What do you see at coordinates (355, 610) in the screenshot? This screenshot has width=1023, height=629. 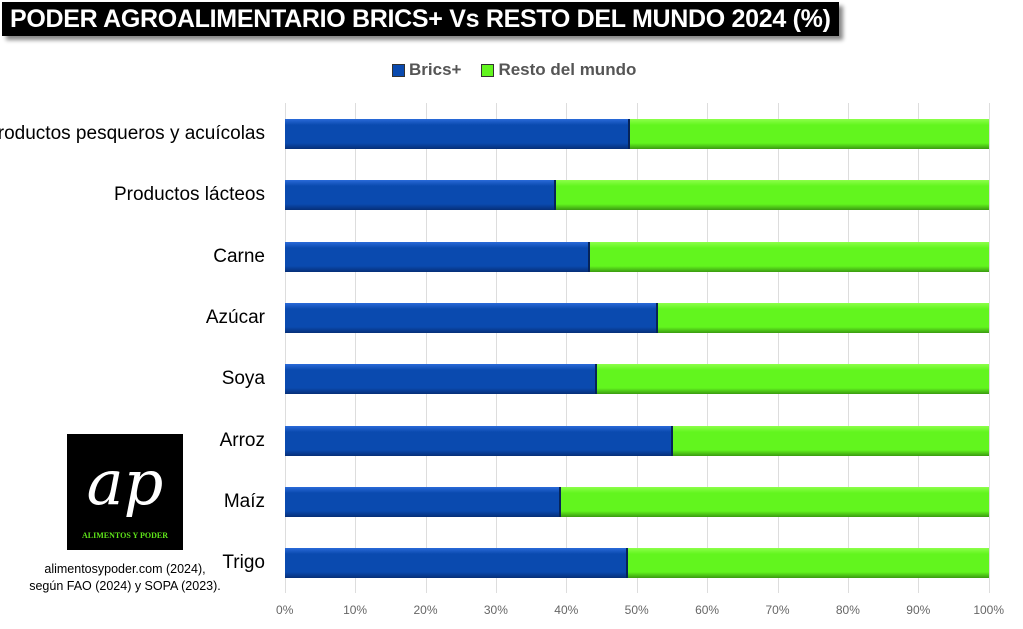 I see `x-tick-label: 10%` at bounding box center [355, 610].